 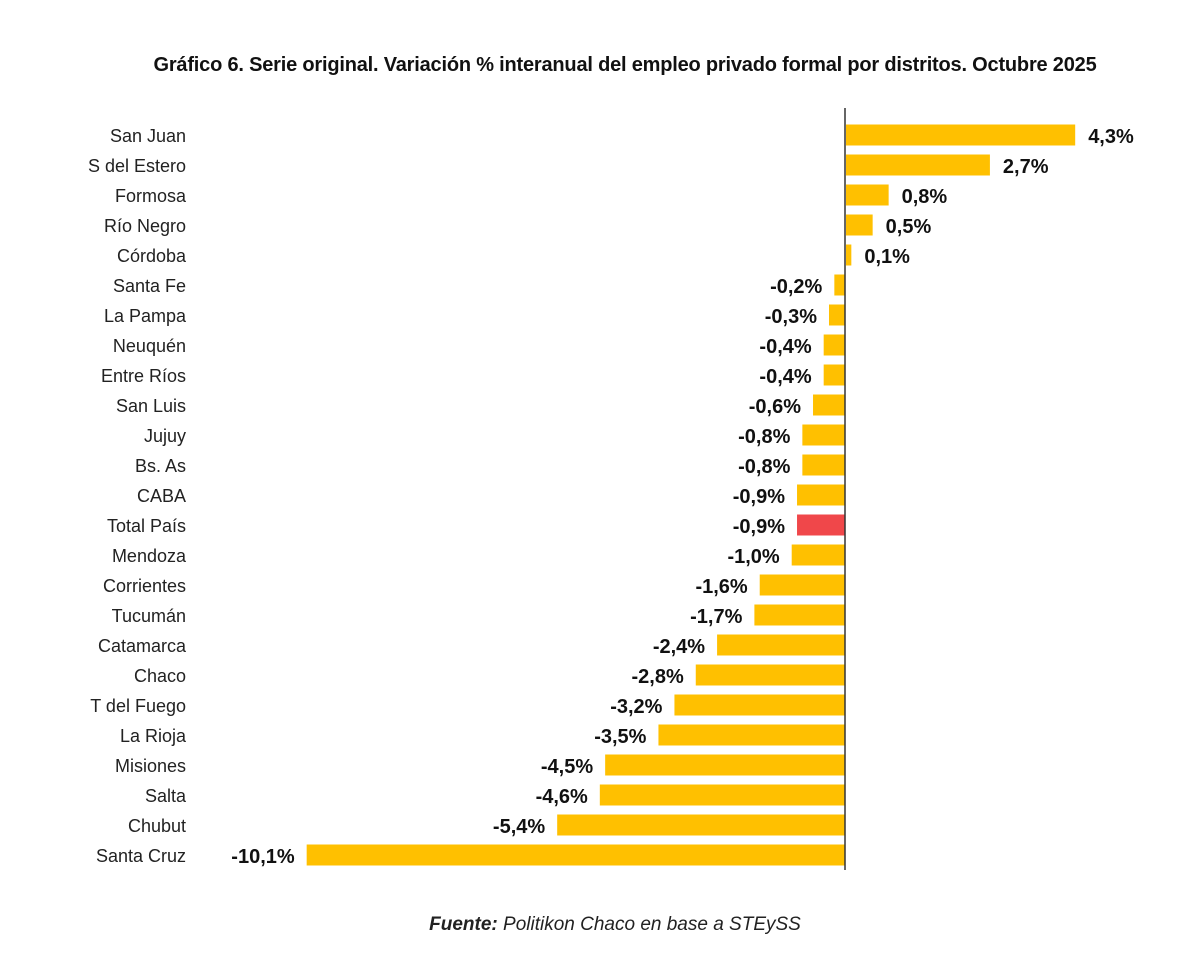 What do you see at coordinates (796, 287) in the screenshot?
I see `data-label: -0,2%` at bounding box center [796, 287].